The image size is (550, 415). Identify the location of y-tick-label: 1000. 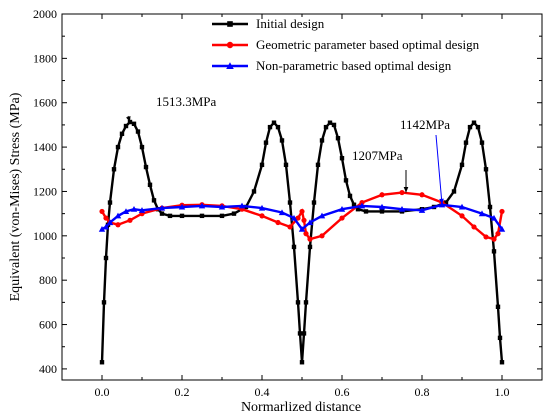
(45, 236).